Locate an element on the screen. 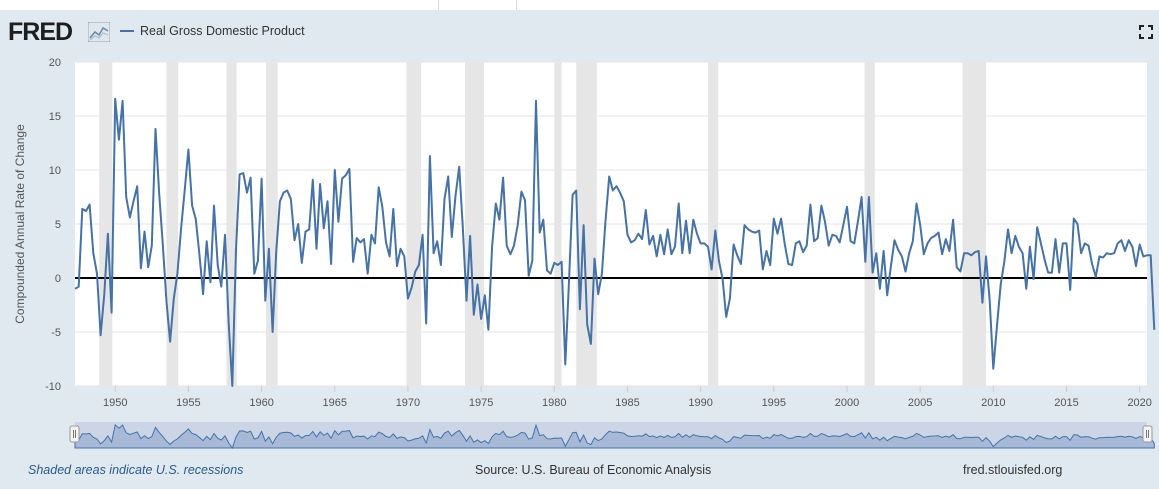 The width and height of the screenshot is (1159, 489). y-tick-label: -5 is located at coordinates (56, 333).